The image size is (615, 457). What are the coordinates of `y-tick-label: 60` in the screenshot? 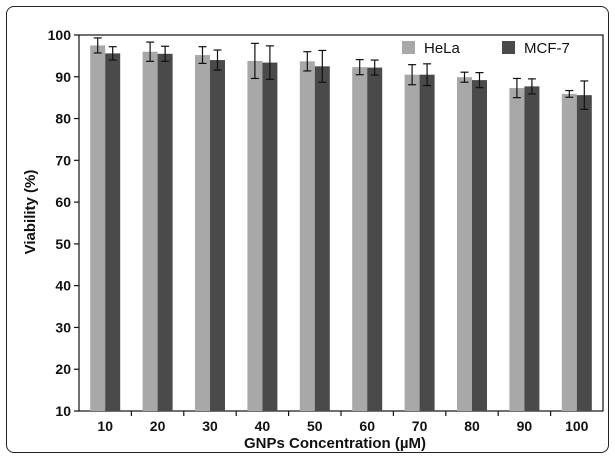 It's located at (63, 202).